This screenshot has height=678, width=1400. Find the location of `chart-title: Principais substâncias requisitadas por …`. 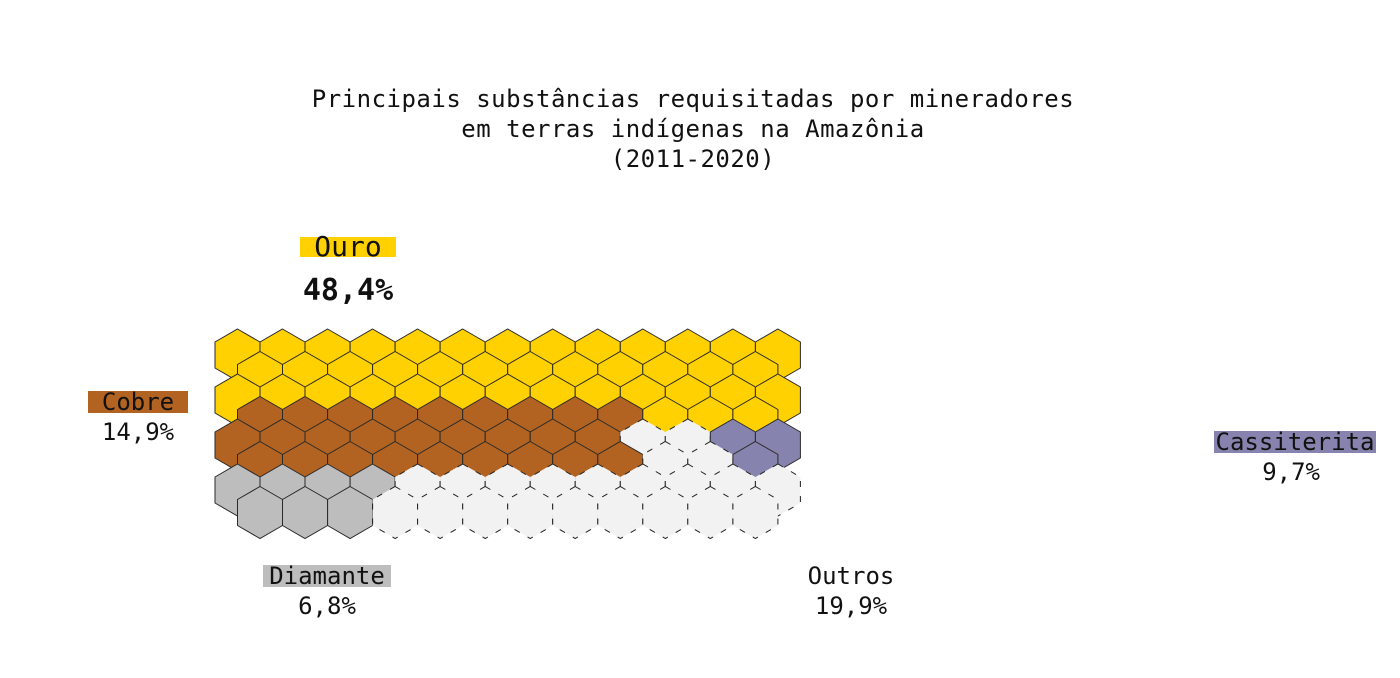

chart-title: Principais substâncias requisitadas por … is located at coordinates (693, 129).